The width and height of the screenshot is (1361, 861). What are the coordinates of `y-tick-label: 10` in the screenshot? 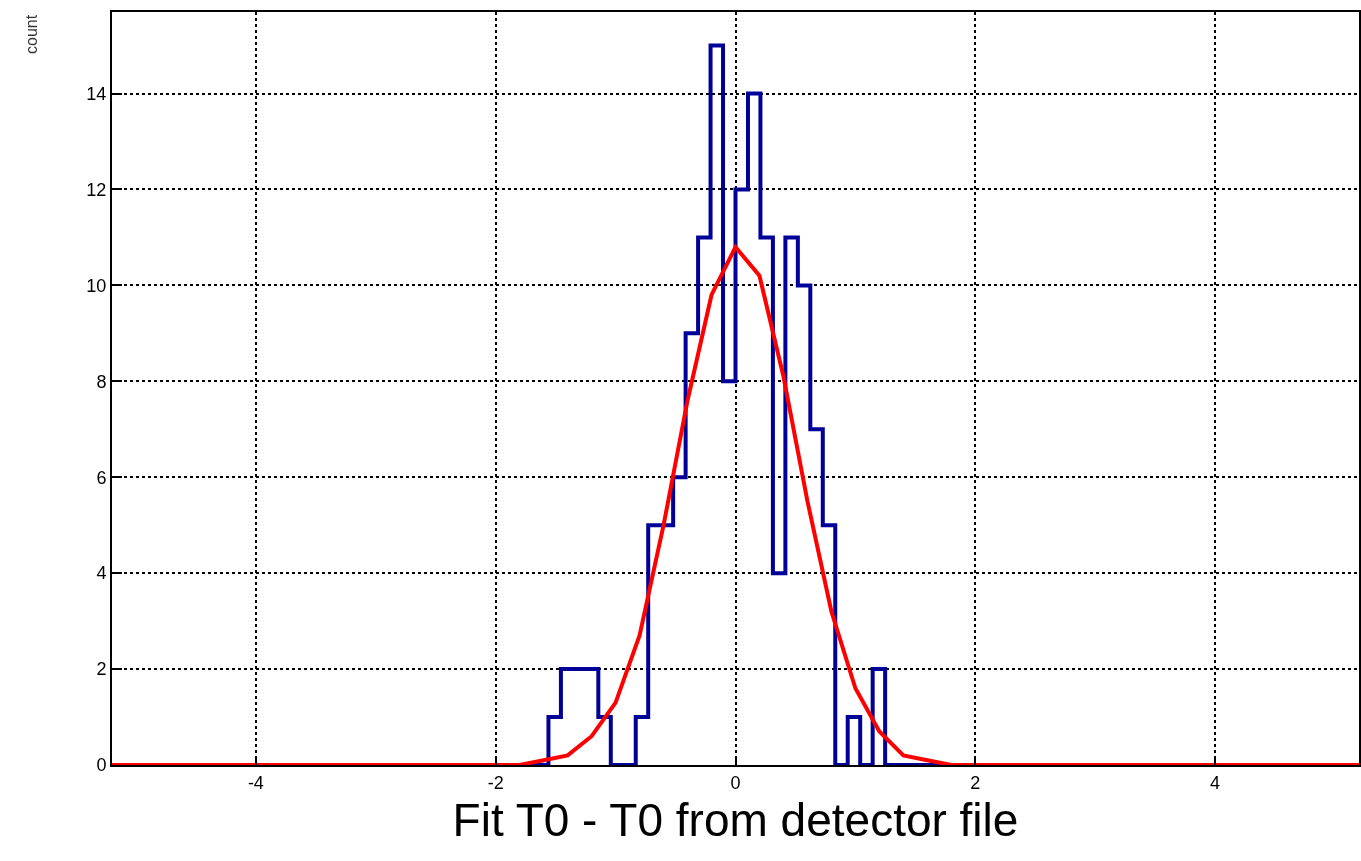 It's located at (96, 285).